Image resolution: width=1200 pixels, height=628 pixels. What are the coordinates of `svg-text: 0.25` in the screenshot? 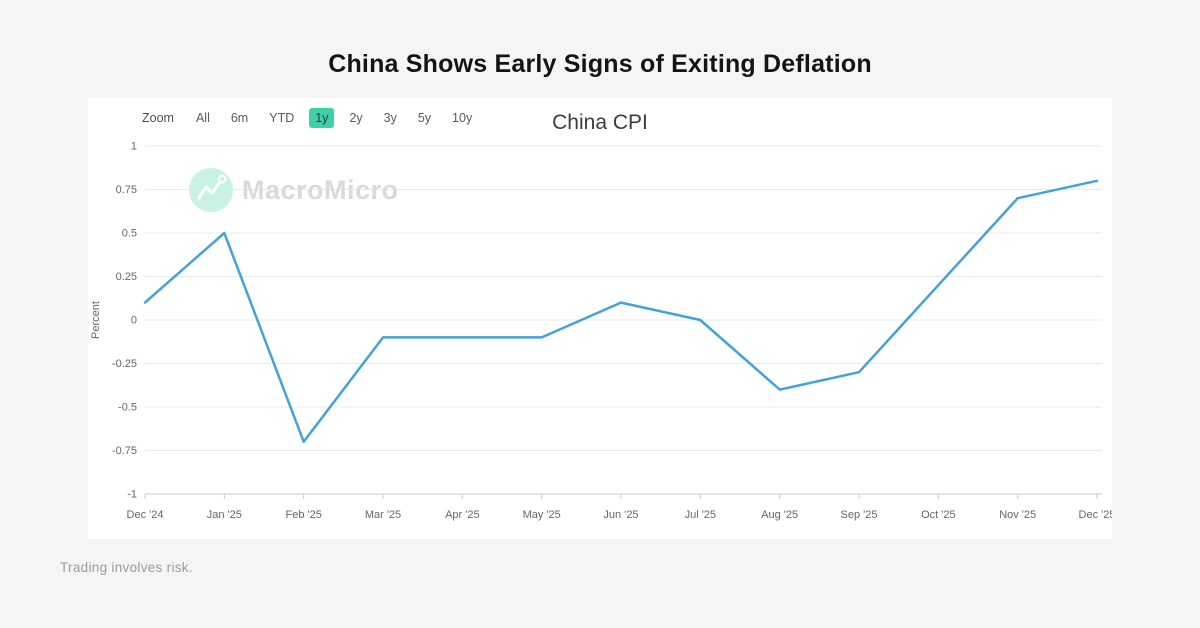 It's located at (126, 277).